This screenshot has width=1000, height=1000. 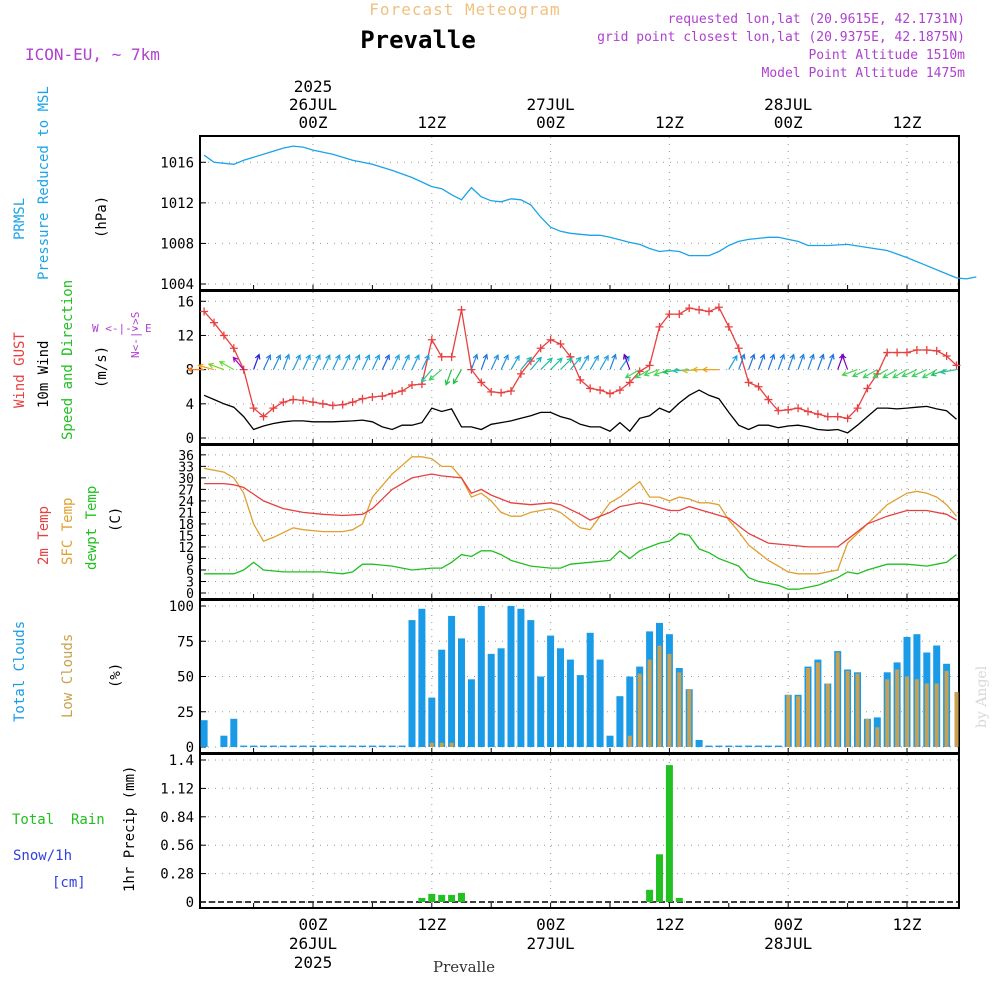 What do you see at coordinates (122, 328) in the screenshot?
I see `compass-we: W <-|-> E` at bounding box center [122, 328].